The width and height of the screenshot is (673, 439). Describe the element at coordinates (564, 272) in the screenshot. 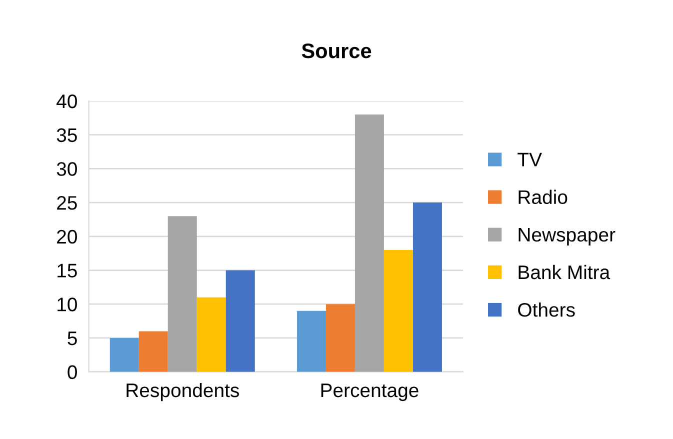

I see `legend-label: Bank Mitra` at that location.